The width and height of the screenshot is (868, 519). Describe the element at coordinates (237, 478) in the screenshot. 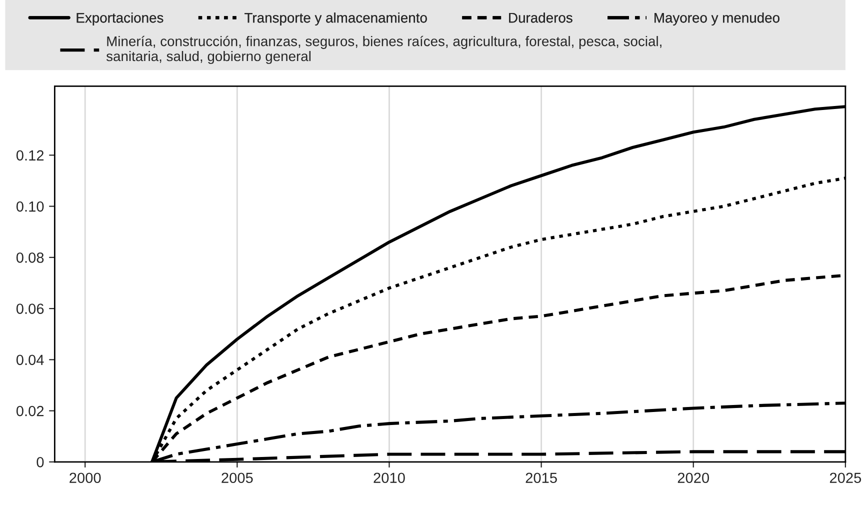

I see `x-tick-label: 2005` at that location.